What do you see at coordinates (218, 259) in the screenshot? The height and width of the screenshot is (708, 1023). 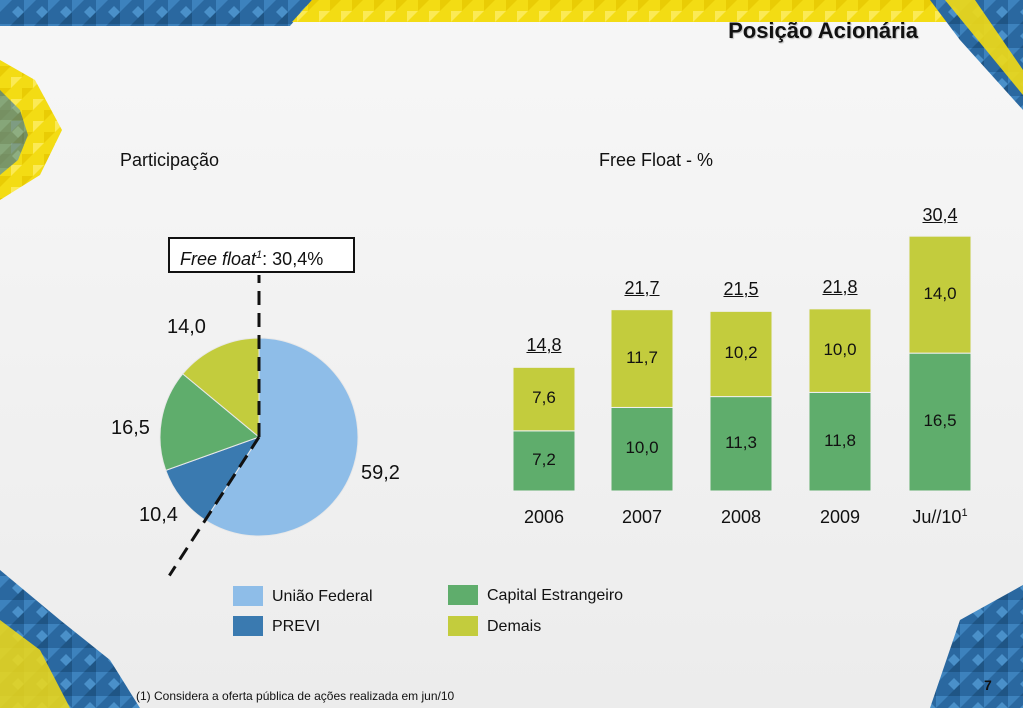 I see `free-float-label: Free float` at bounding box center [218, 259].